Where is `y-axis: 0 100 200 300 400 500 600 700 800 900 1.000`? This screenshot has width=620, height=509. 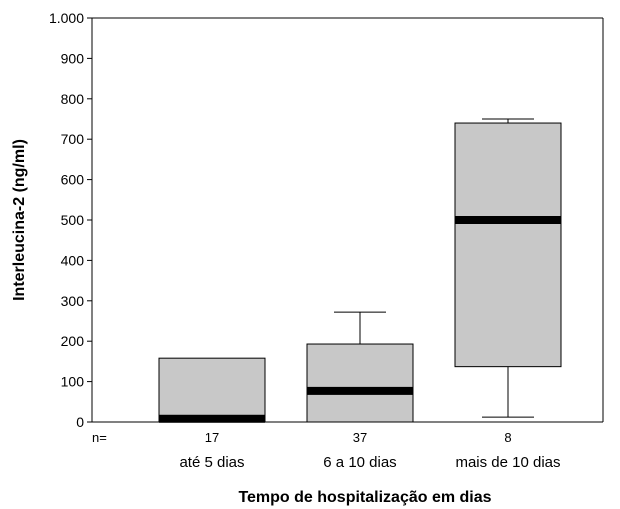
y-axis: 0 100 200 300 400 500 600 700 800 900 1.000 is located at coordinates (70, 220).